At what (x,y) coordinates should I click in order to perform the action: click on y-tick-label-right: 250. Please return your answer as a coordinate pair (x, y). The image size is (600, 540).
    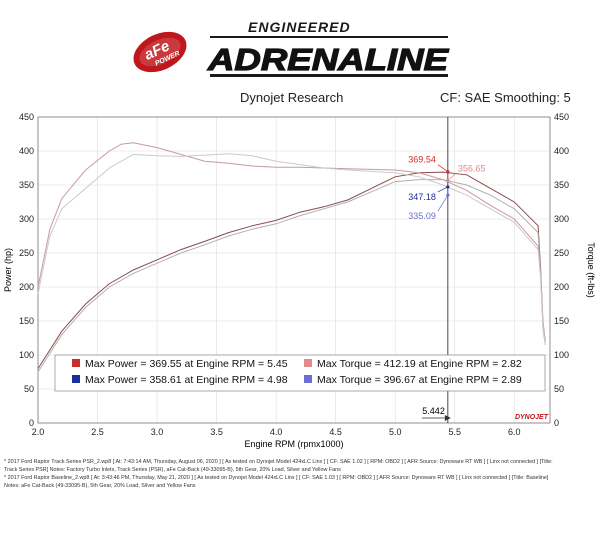
    Looking at the image, I should click on (561, 253).